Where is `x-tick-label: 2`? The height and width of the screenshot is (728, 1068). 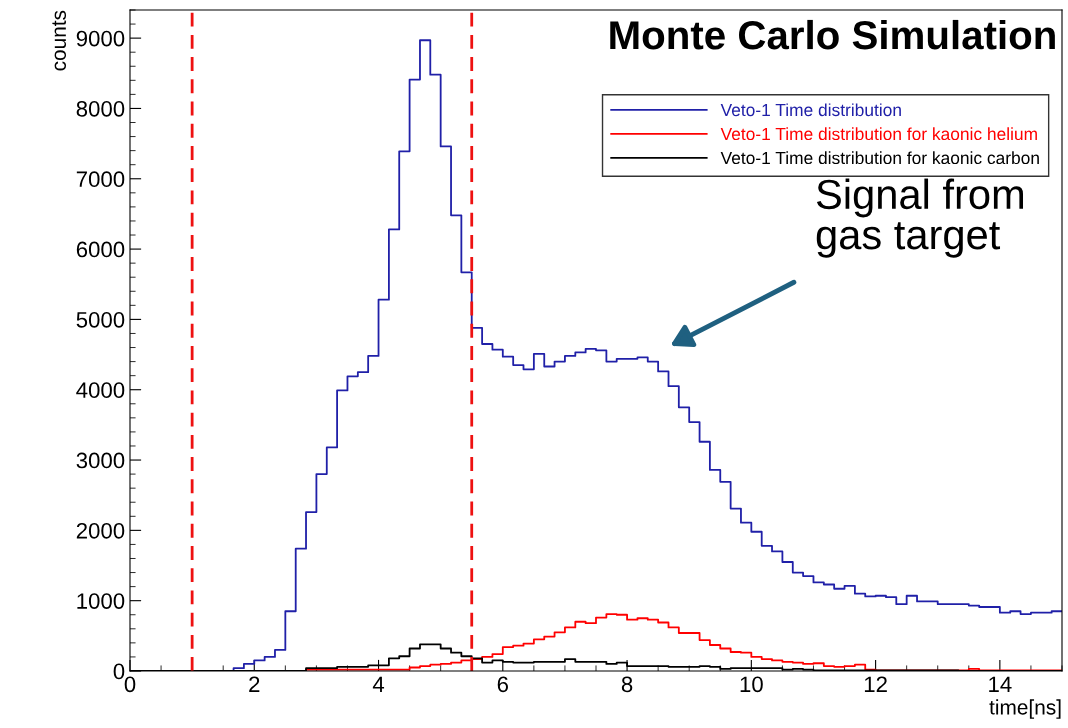 x-tick-label: 2 is located at coordinates (254, 684).